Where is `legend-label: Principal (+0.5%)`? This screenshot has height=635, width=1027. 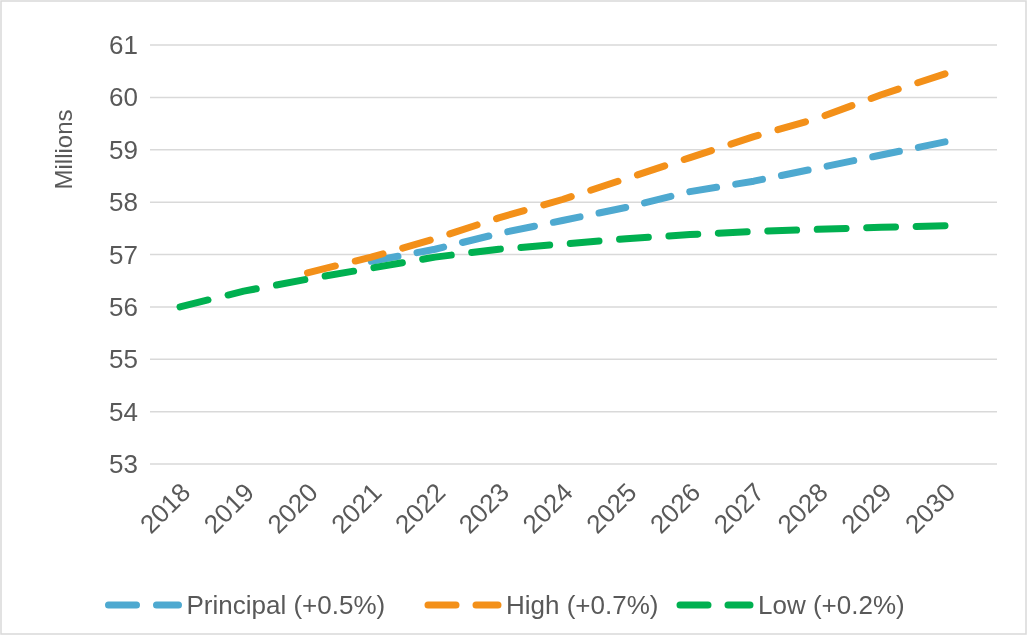
legend-label: Principal (+0.5%) is located at coordinates (286, 605).